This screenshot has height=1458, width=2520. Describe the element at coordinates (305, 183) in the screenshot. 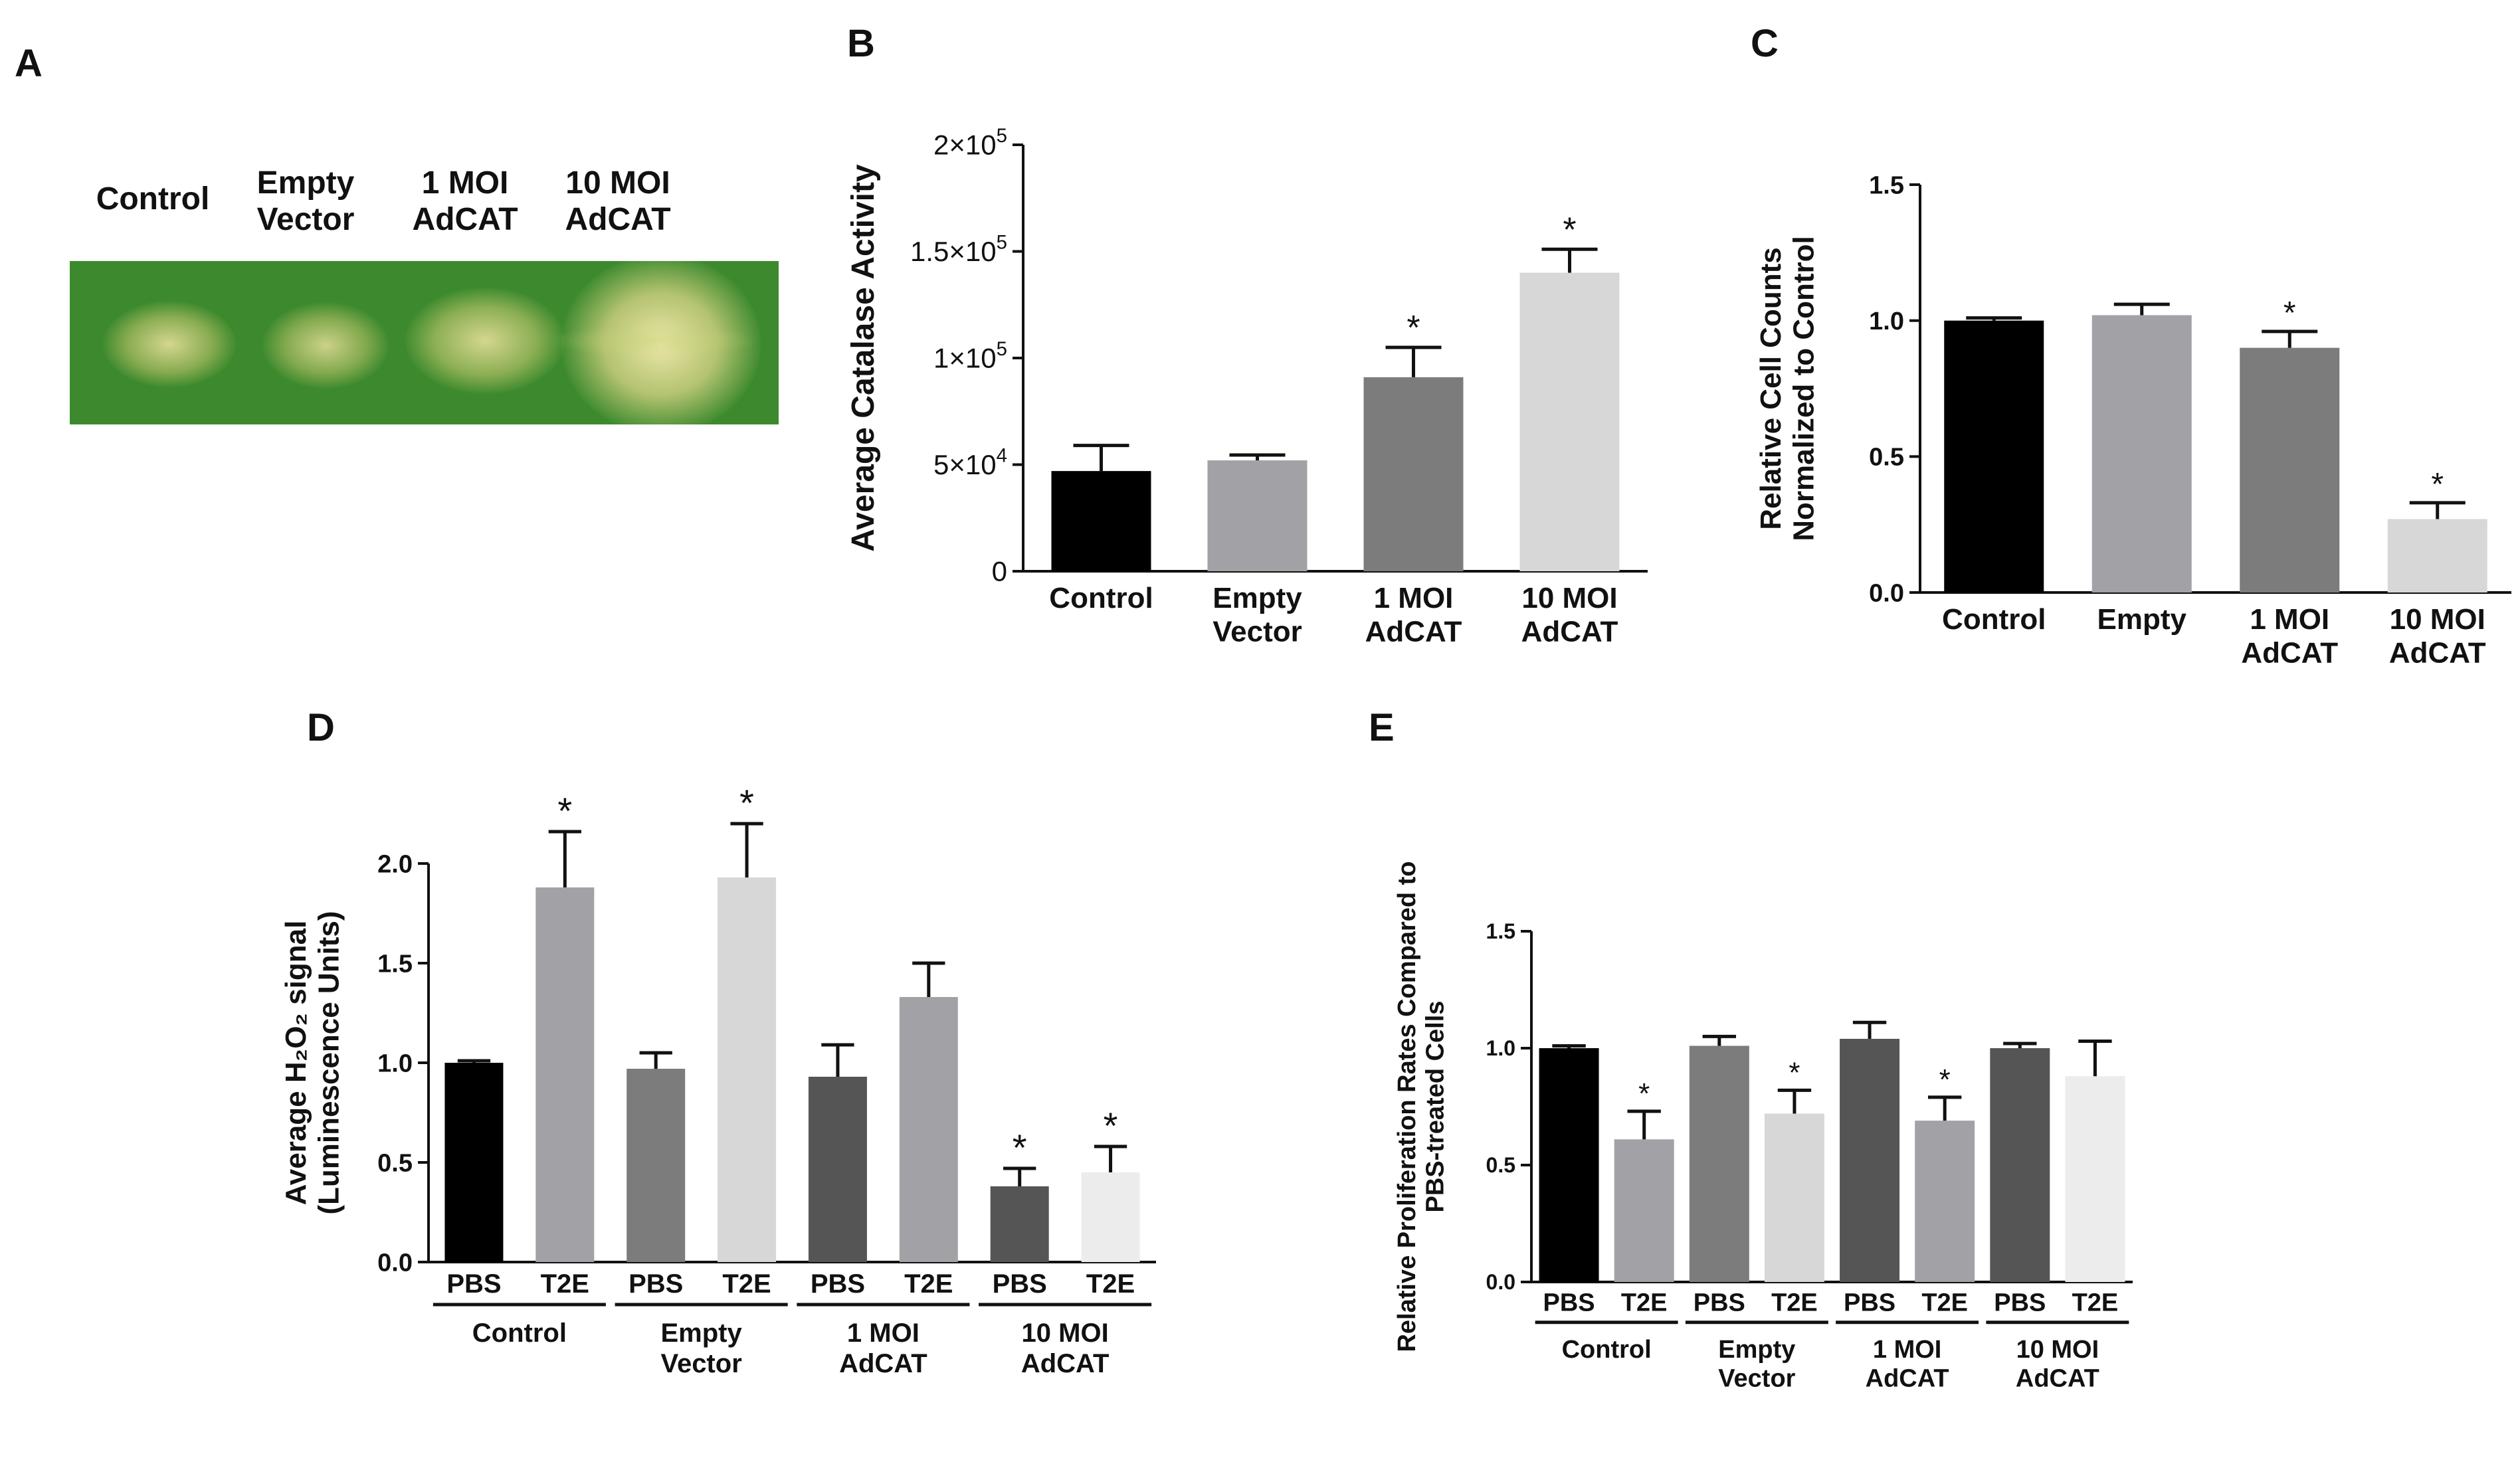

I see `gel-lane-label-line1: Empty` at that location.